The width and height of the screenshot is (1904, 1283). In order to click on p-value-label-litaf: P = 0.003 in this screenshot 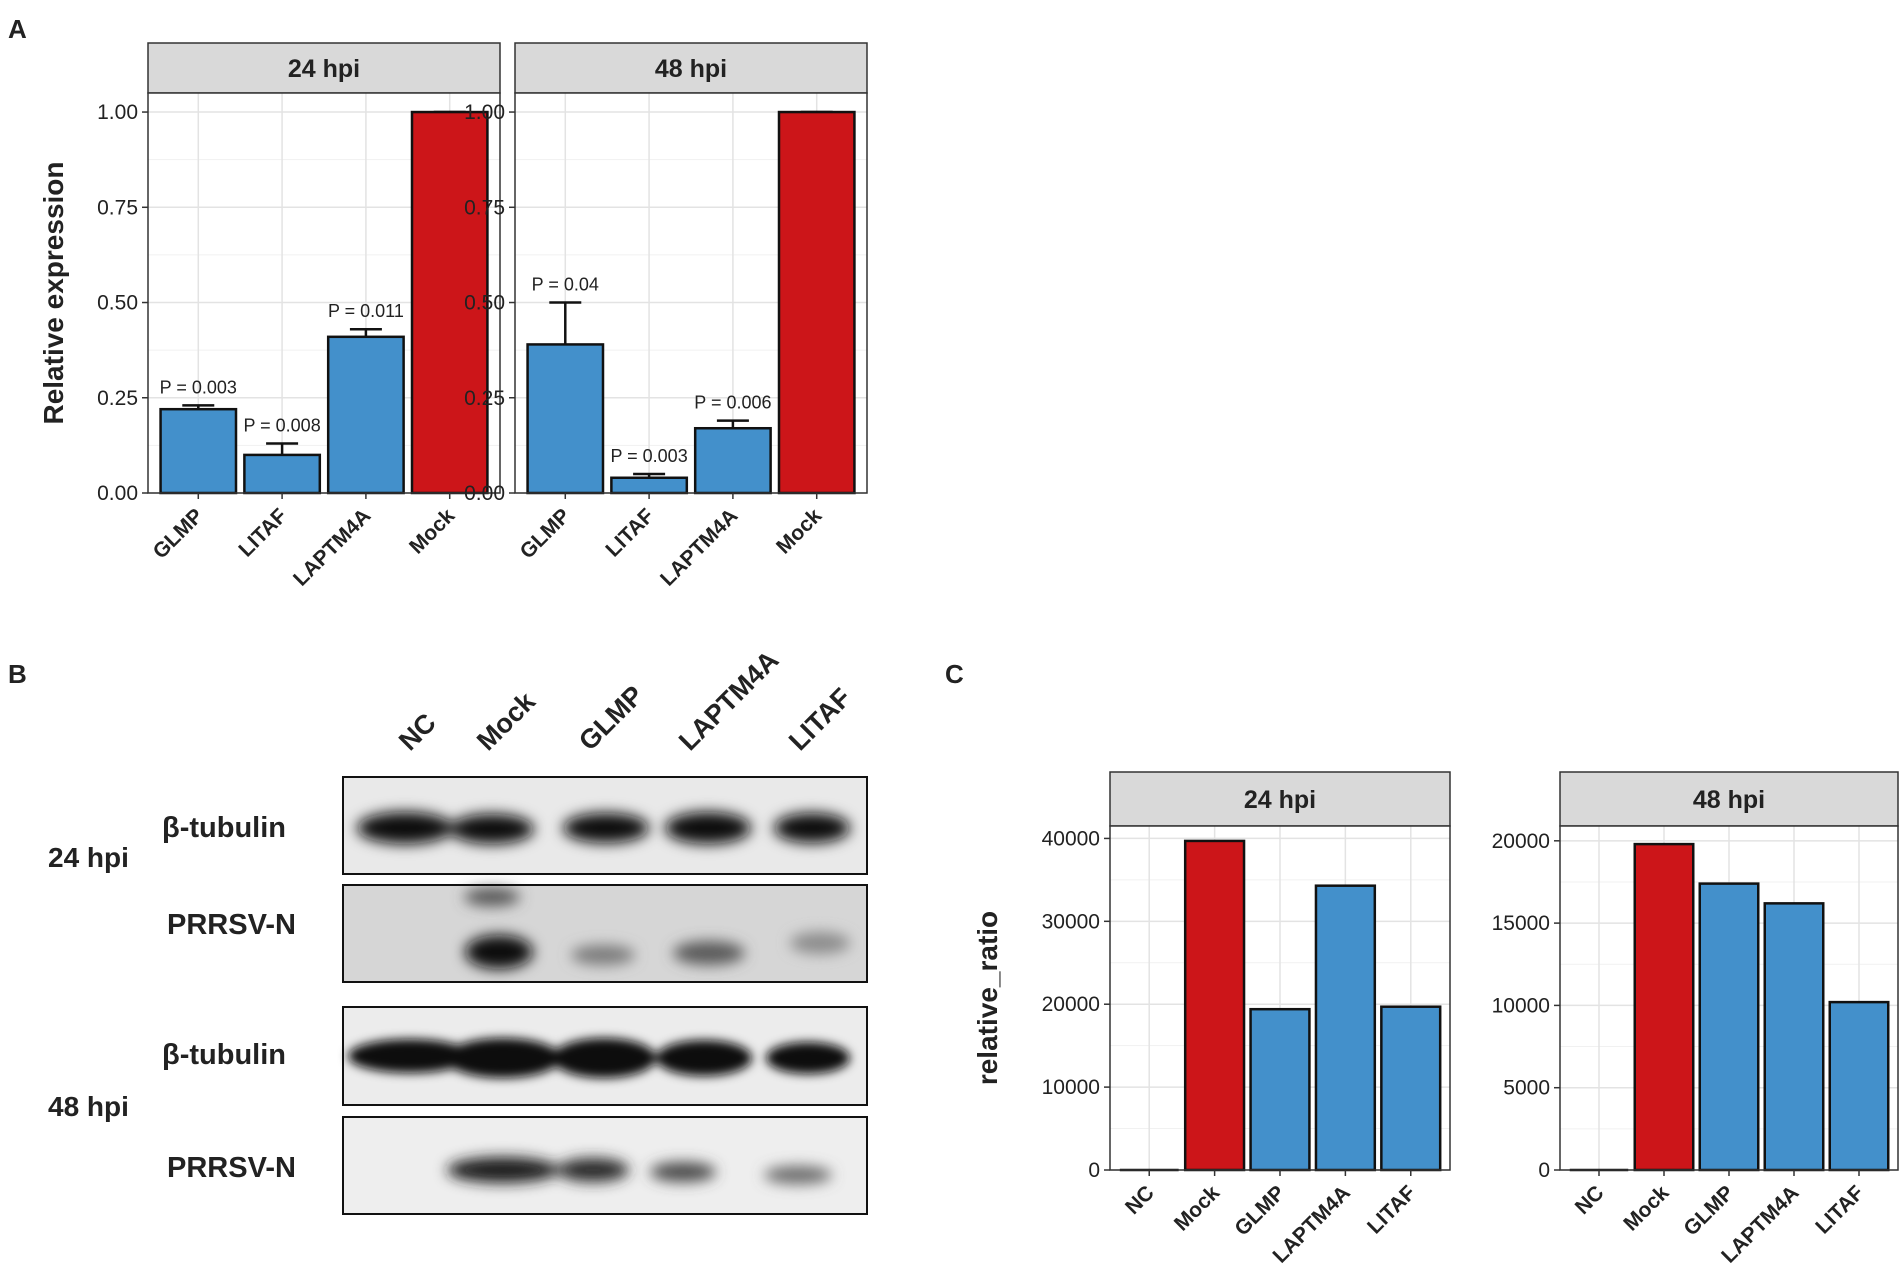, I will do `click(648, 456)`.